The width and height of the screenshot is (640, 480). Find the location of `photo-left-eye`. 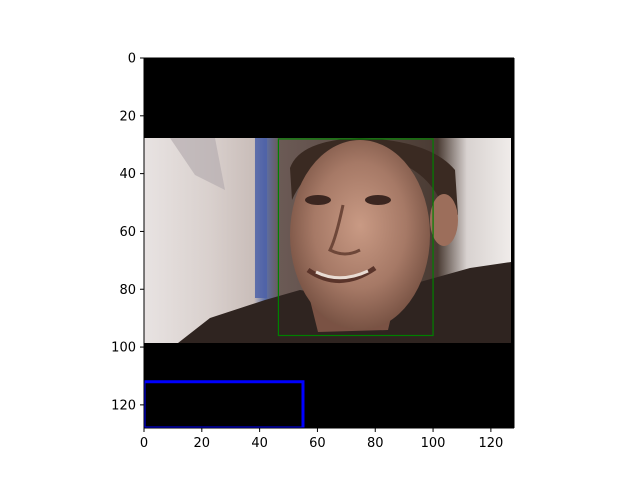

photo-left-eye is located at coordinates (318, 200).